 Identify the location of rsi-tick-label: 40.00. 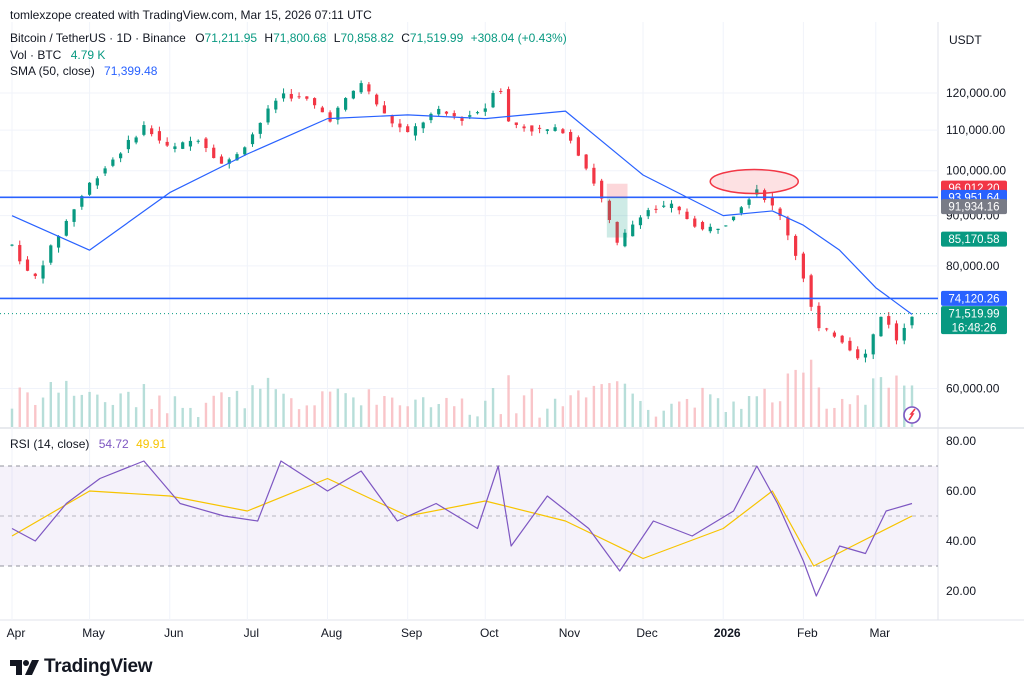
(961, 541).